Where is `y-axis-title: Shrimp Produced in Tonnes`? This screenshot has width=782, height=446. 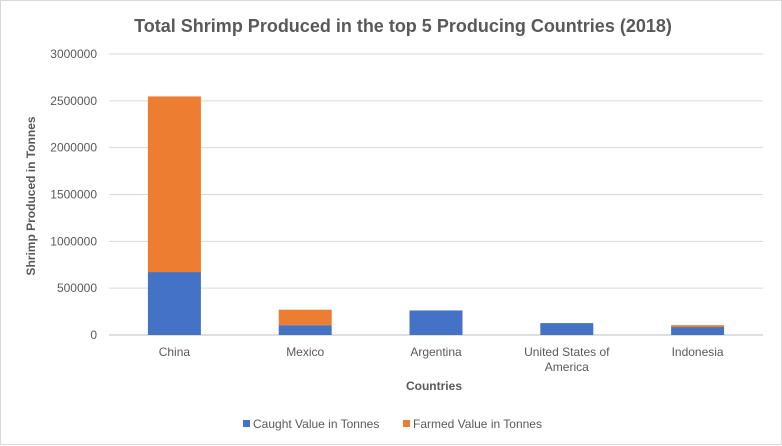
y-axis-title: Shrimp Produced in Tonnes is located at coordinates (31, 195).